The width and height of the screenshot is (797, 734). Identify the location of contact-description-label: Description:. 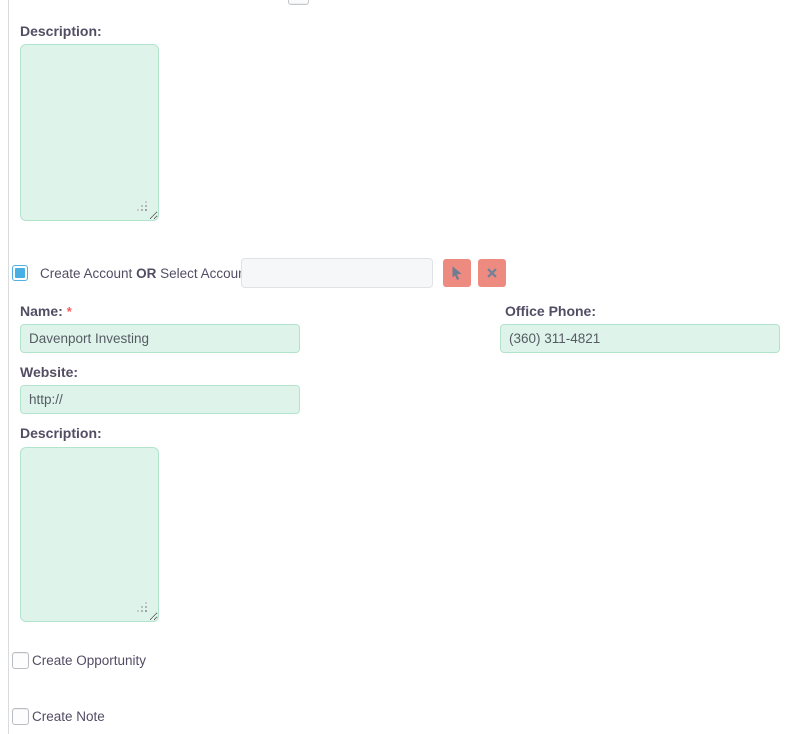
(61, 31).